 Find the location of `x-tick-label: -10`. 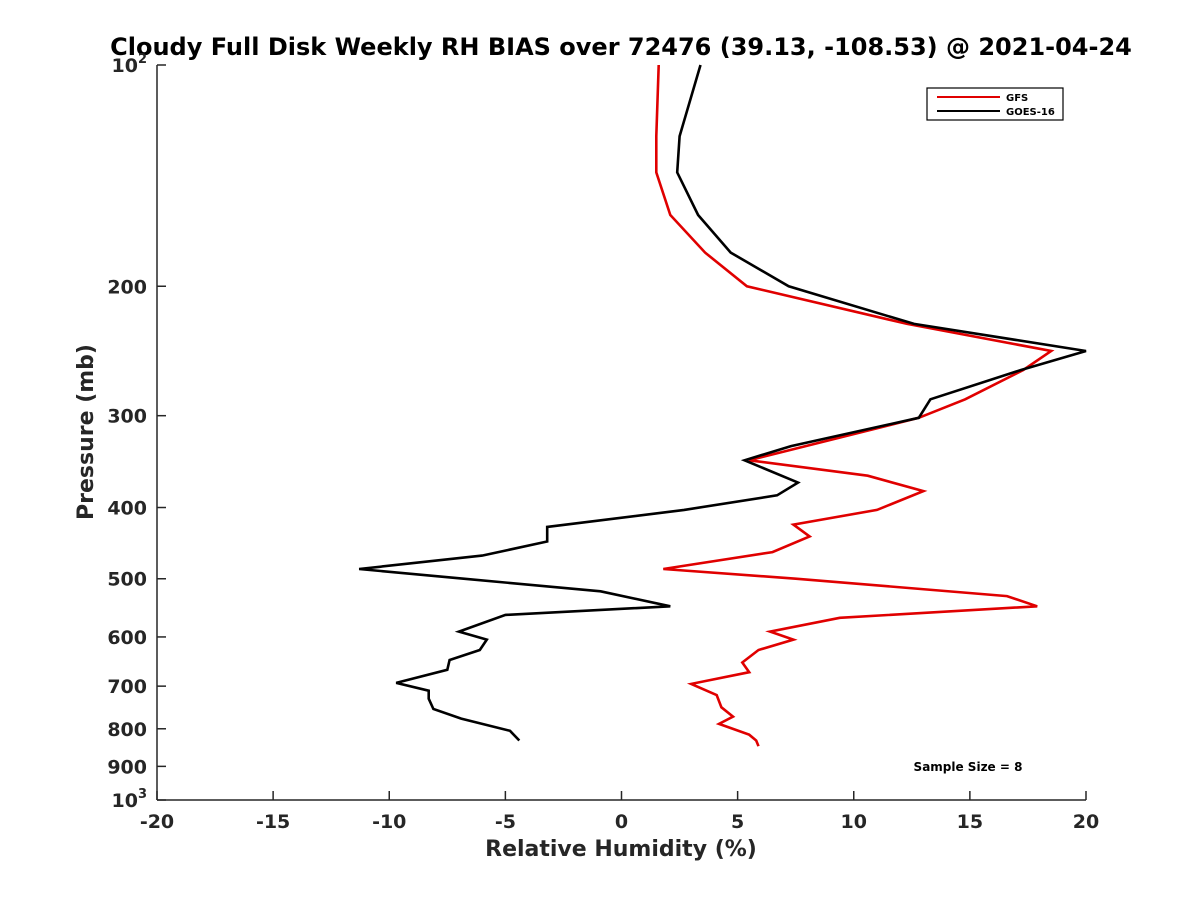

x-tick-label: -10 is located at coordinates (389, 822).